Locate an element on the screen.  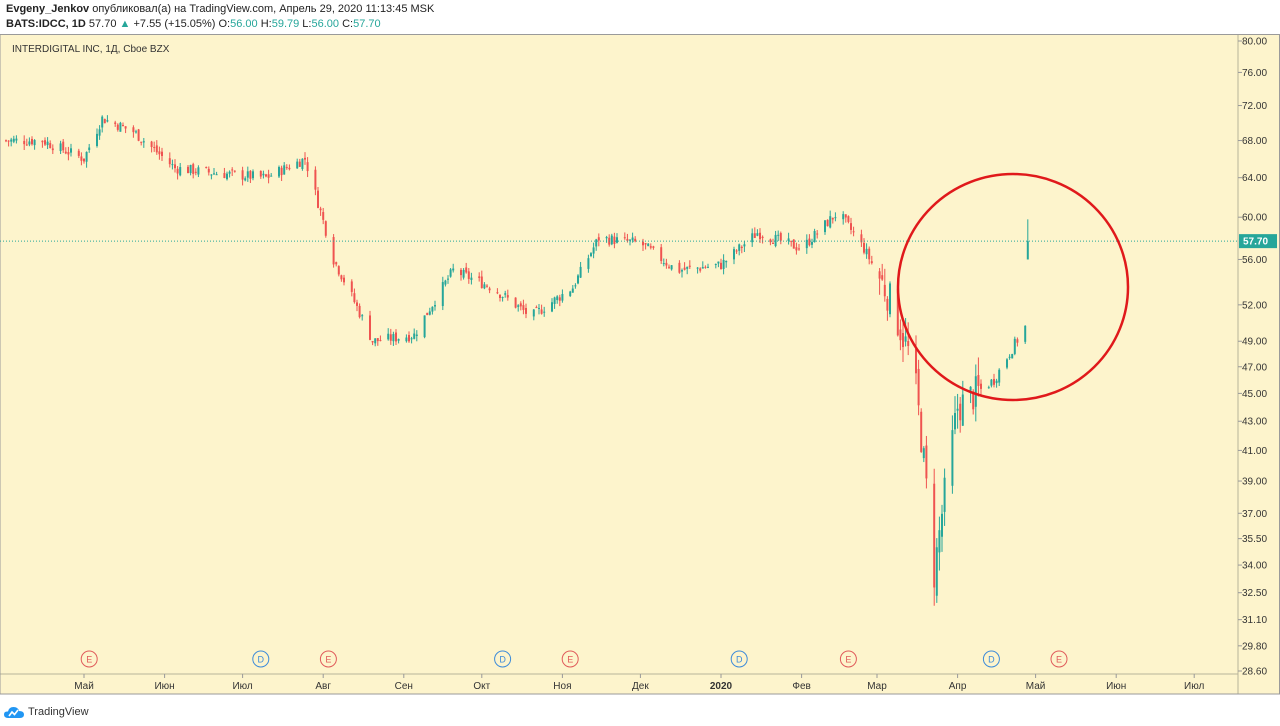
annotation-circle is located at coordinates (1013, 287).